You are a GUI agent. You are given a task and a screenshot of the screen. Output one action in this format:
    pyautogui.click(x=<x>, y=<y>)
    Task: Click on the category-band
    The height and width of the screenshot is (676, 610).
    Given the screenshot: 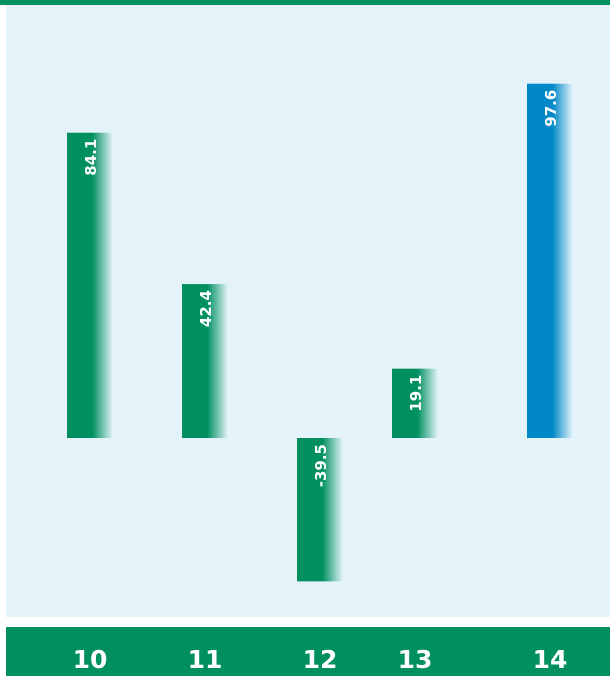 What is the action you would take?
    pyautogui.click(x=308, y=651)
    